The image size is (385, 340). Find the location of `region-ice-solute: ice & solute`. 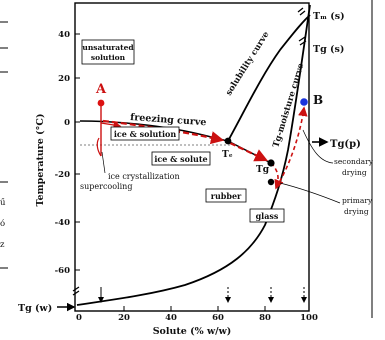

region-ice-solute: ice & solute is located at coordinates (181, 158).